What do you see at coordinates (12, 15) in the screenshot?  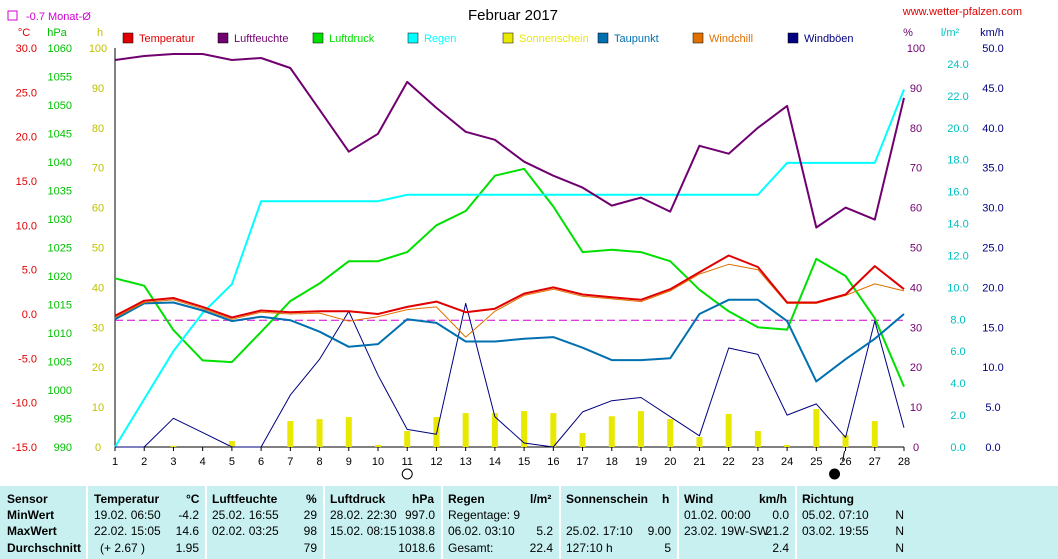 I see `average-marker-icon` at bounding box center [12, 15].